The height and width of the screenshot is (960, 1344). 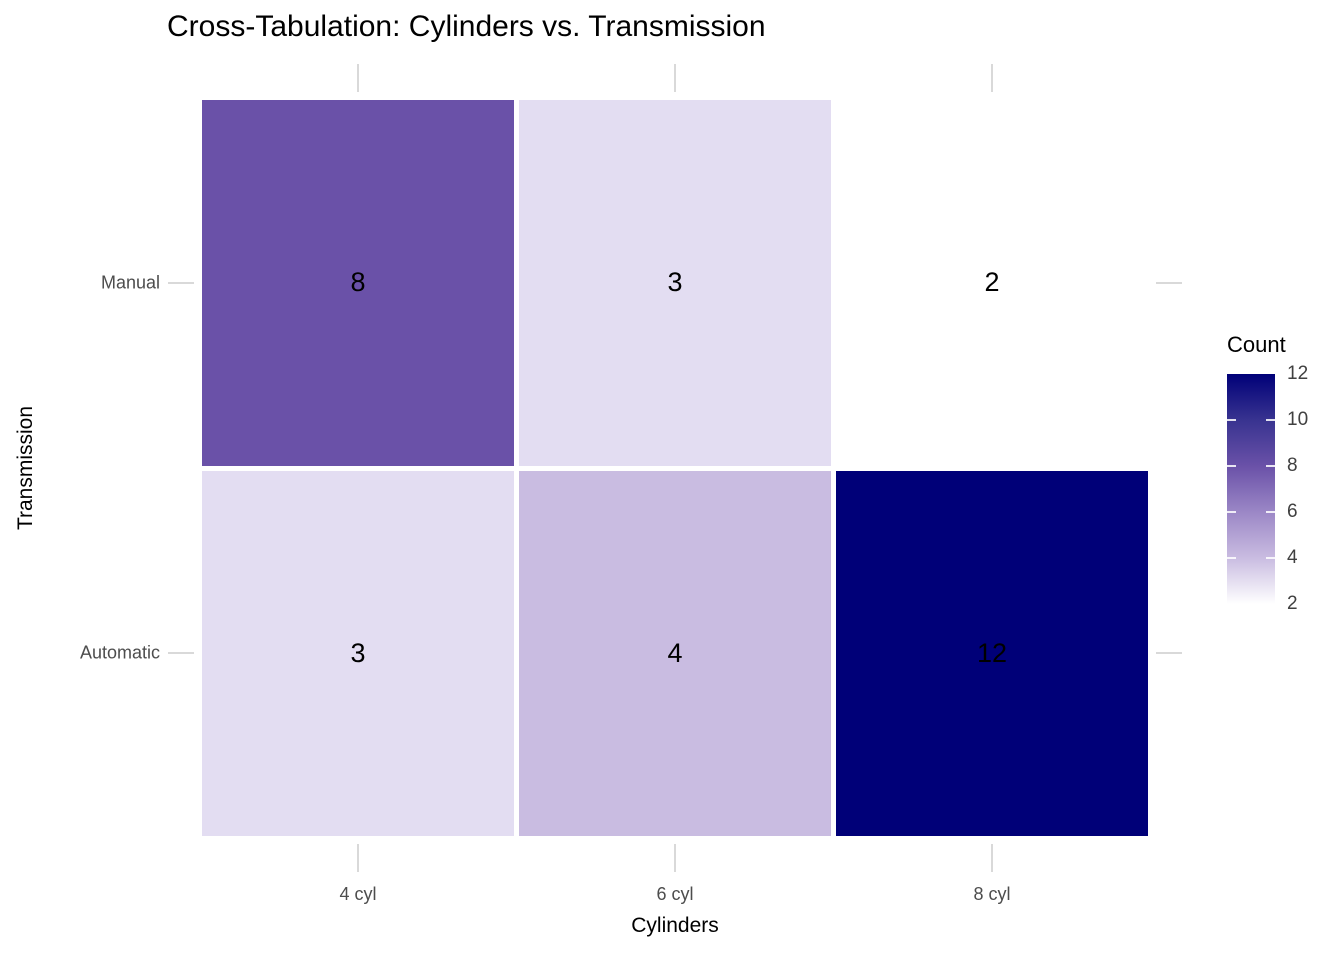 What do you see at coordinates (1251, 489) in the screenshot?
I see `legend-gradient-bar` at bounding box center [1251, 489].